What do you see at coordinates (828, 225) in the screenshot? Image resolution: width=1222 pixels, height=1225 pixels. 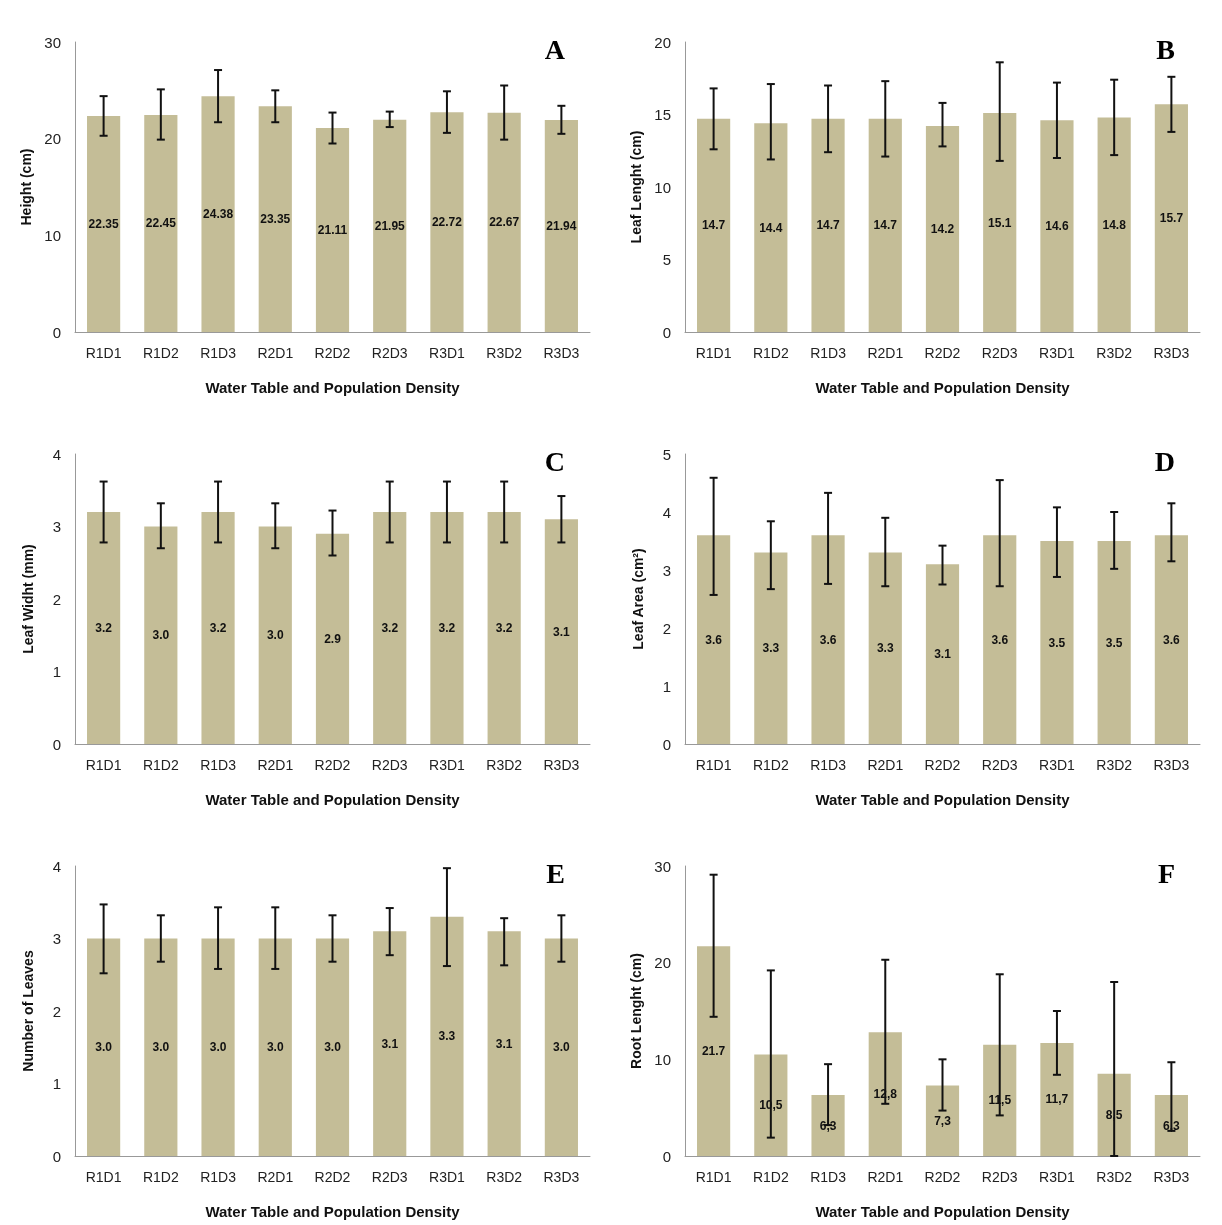 I see `data-label: 14.7` at bounding box center [828, 225].